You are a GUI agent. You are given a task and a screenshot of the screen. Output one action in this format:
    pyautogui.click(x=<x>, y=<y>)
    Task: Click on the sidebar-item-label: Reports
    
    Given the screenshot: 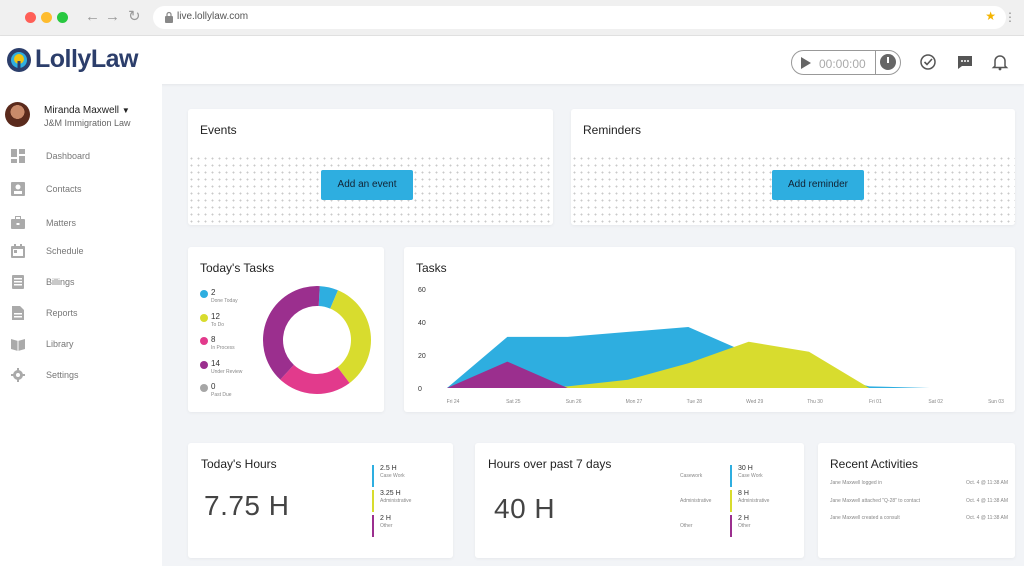 What is the action you would take?
    pyautogui.click(x=62, y=313)
    